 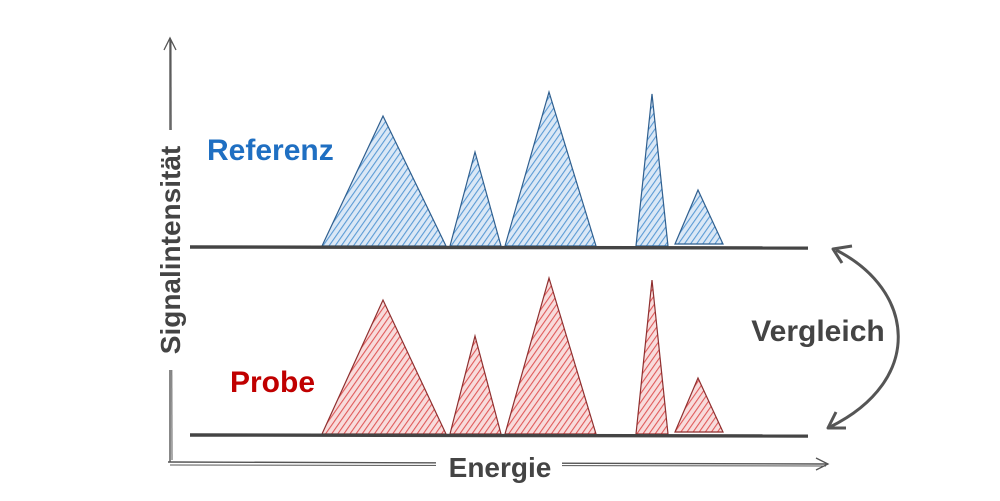 I want to click on sample-baseline, so click(x=499, y=435).